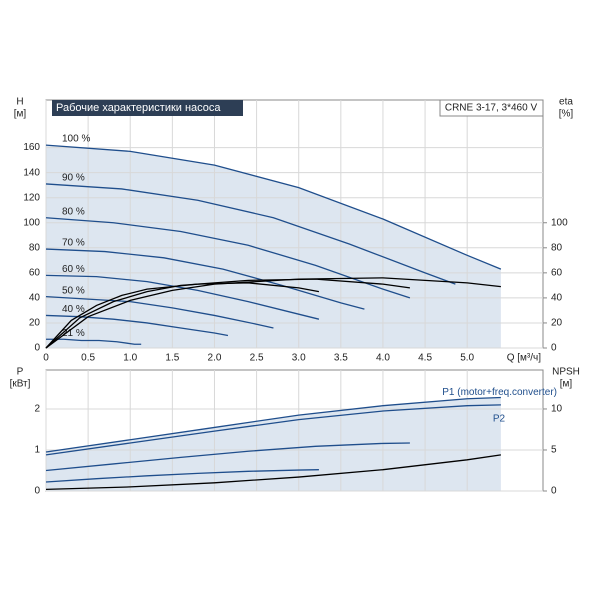  Describe the element at coordinates (31, 172) in the screenshot. I see `y-tick-label: 140` at that location.